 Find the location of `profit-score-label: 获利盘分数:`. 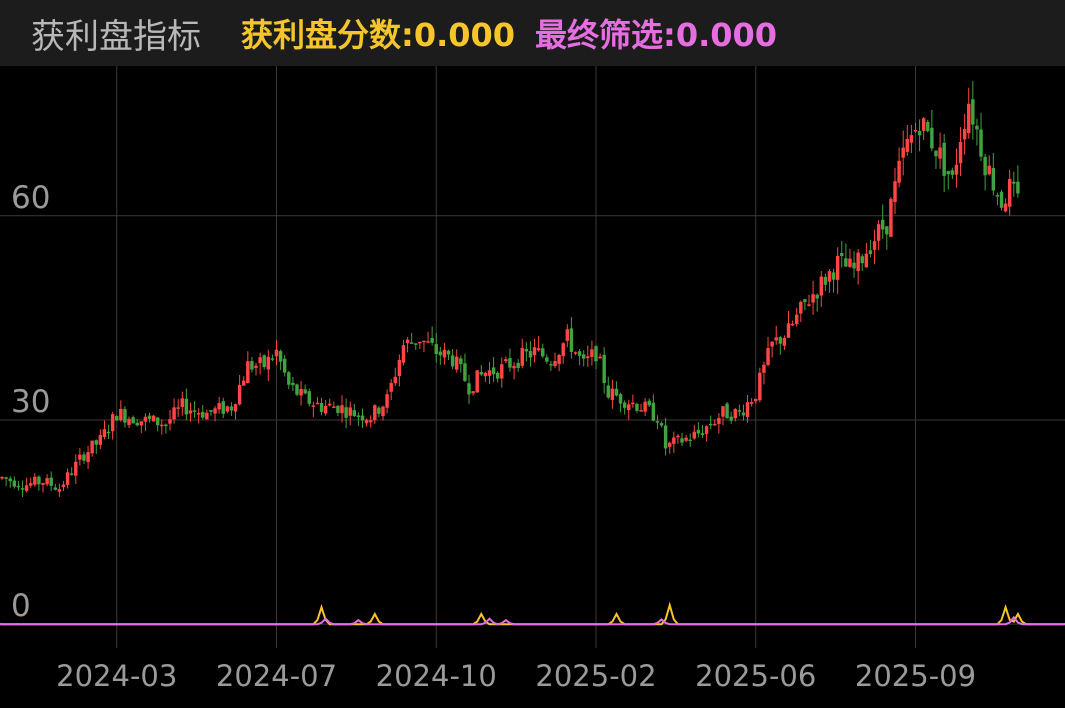

profit-score-label: 获利盘分数: is located at coordinates (327, 35).